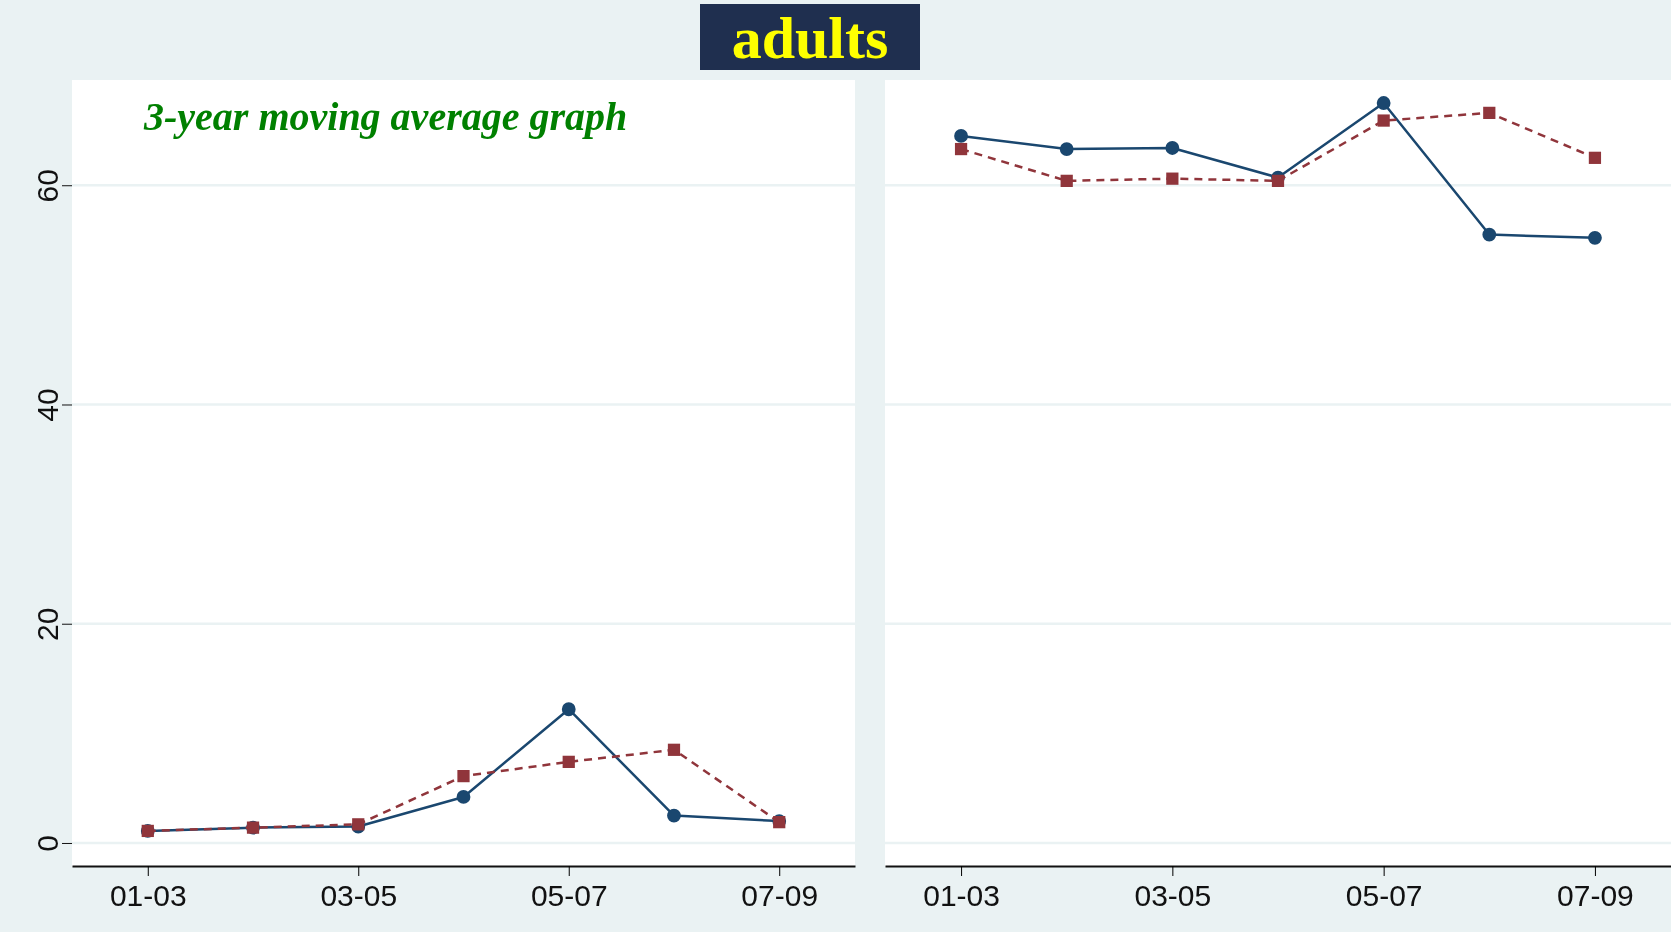 The image size is (1671, 932). I want to click on y-tick-label: 0, so click(47, 843).